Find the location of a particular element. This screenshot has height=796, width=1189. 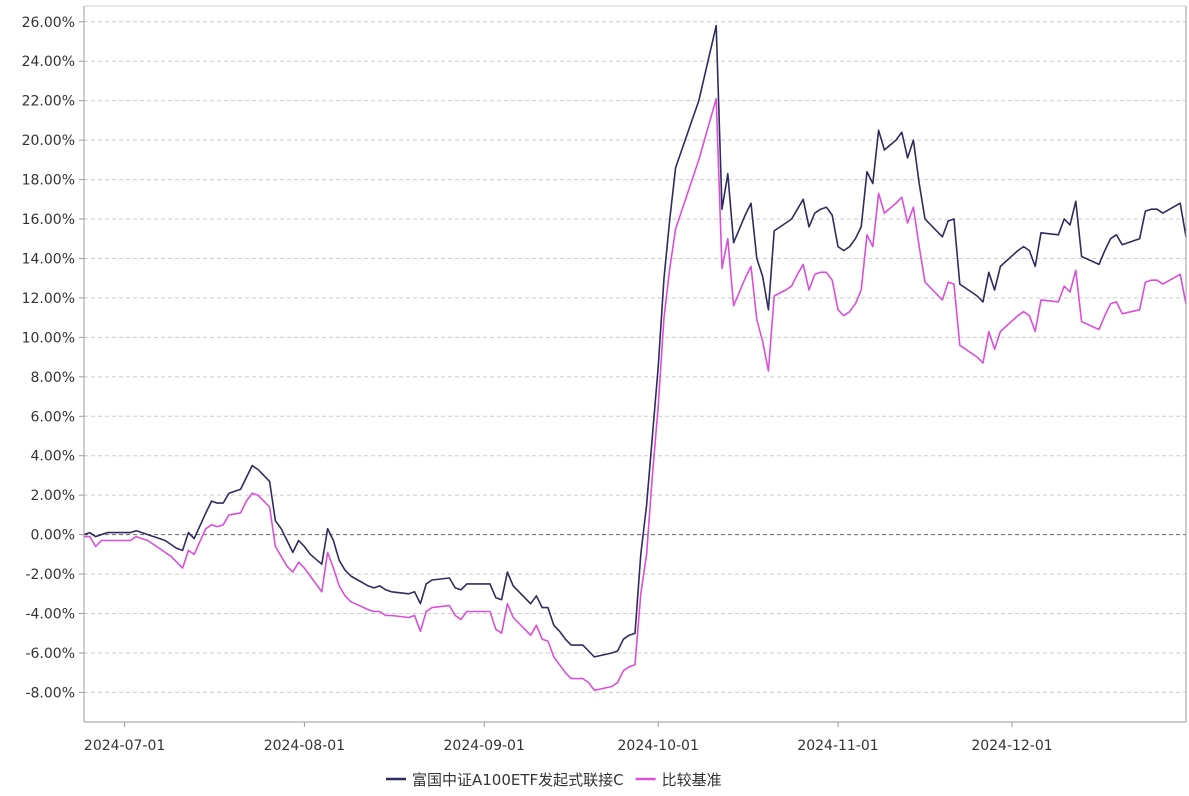

x-tick-label: 2024-12-01 is located at coordinates (1011, 746).